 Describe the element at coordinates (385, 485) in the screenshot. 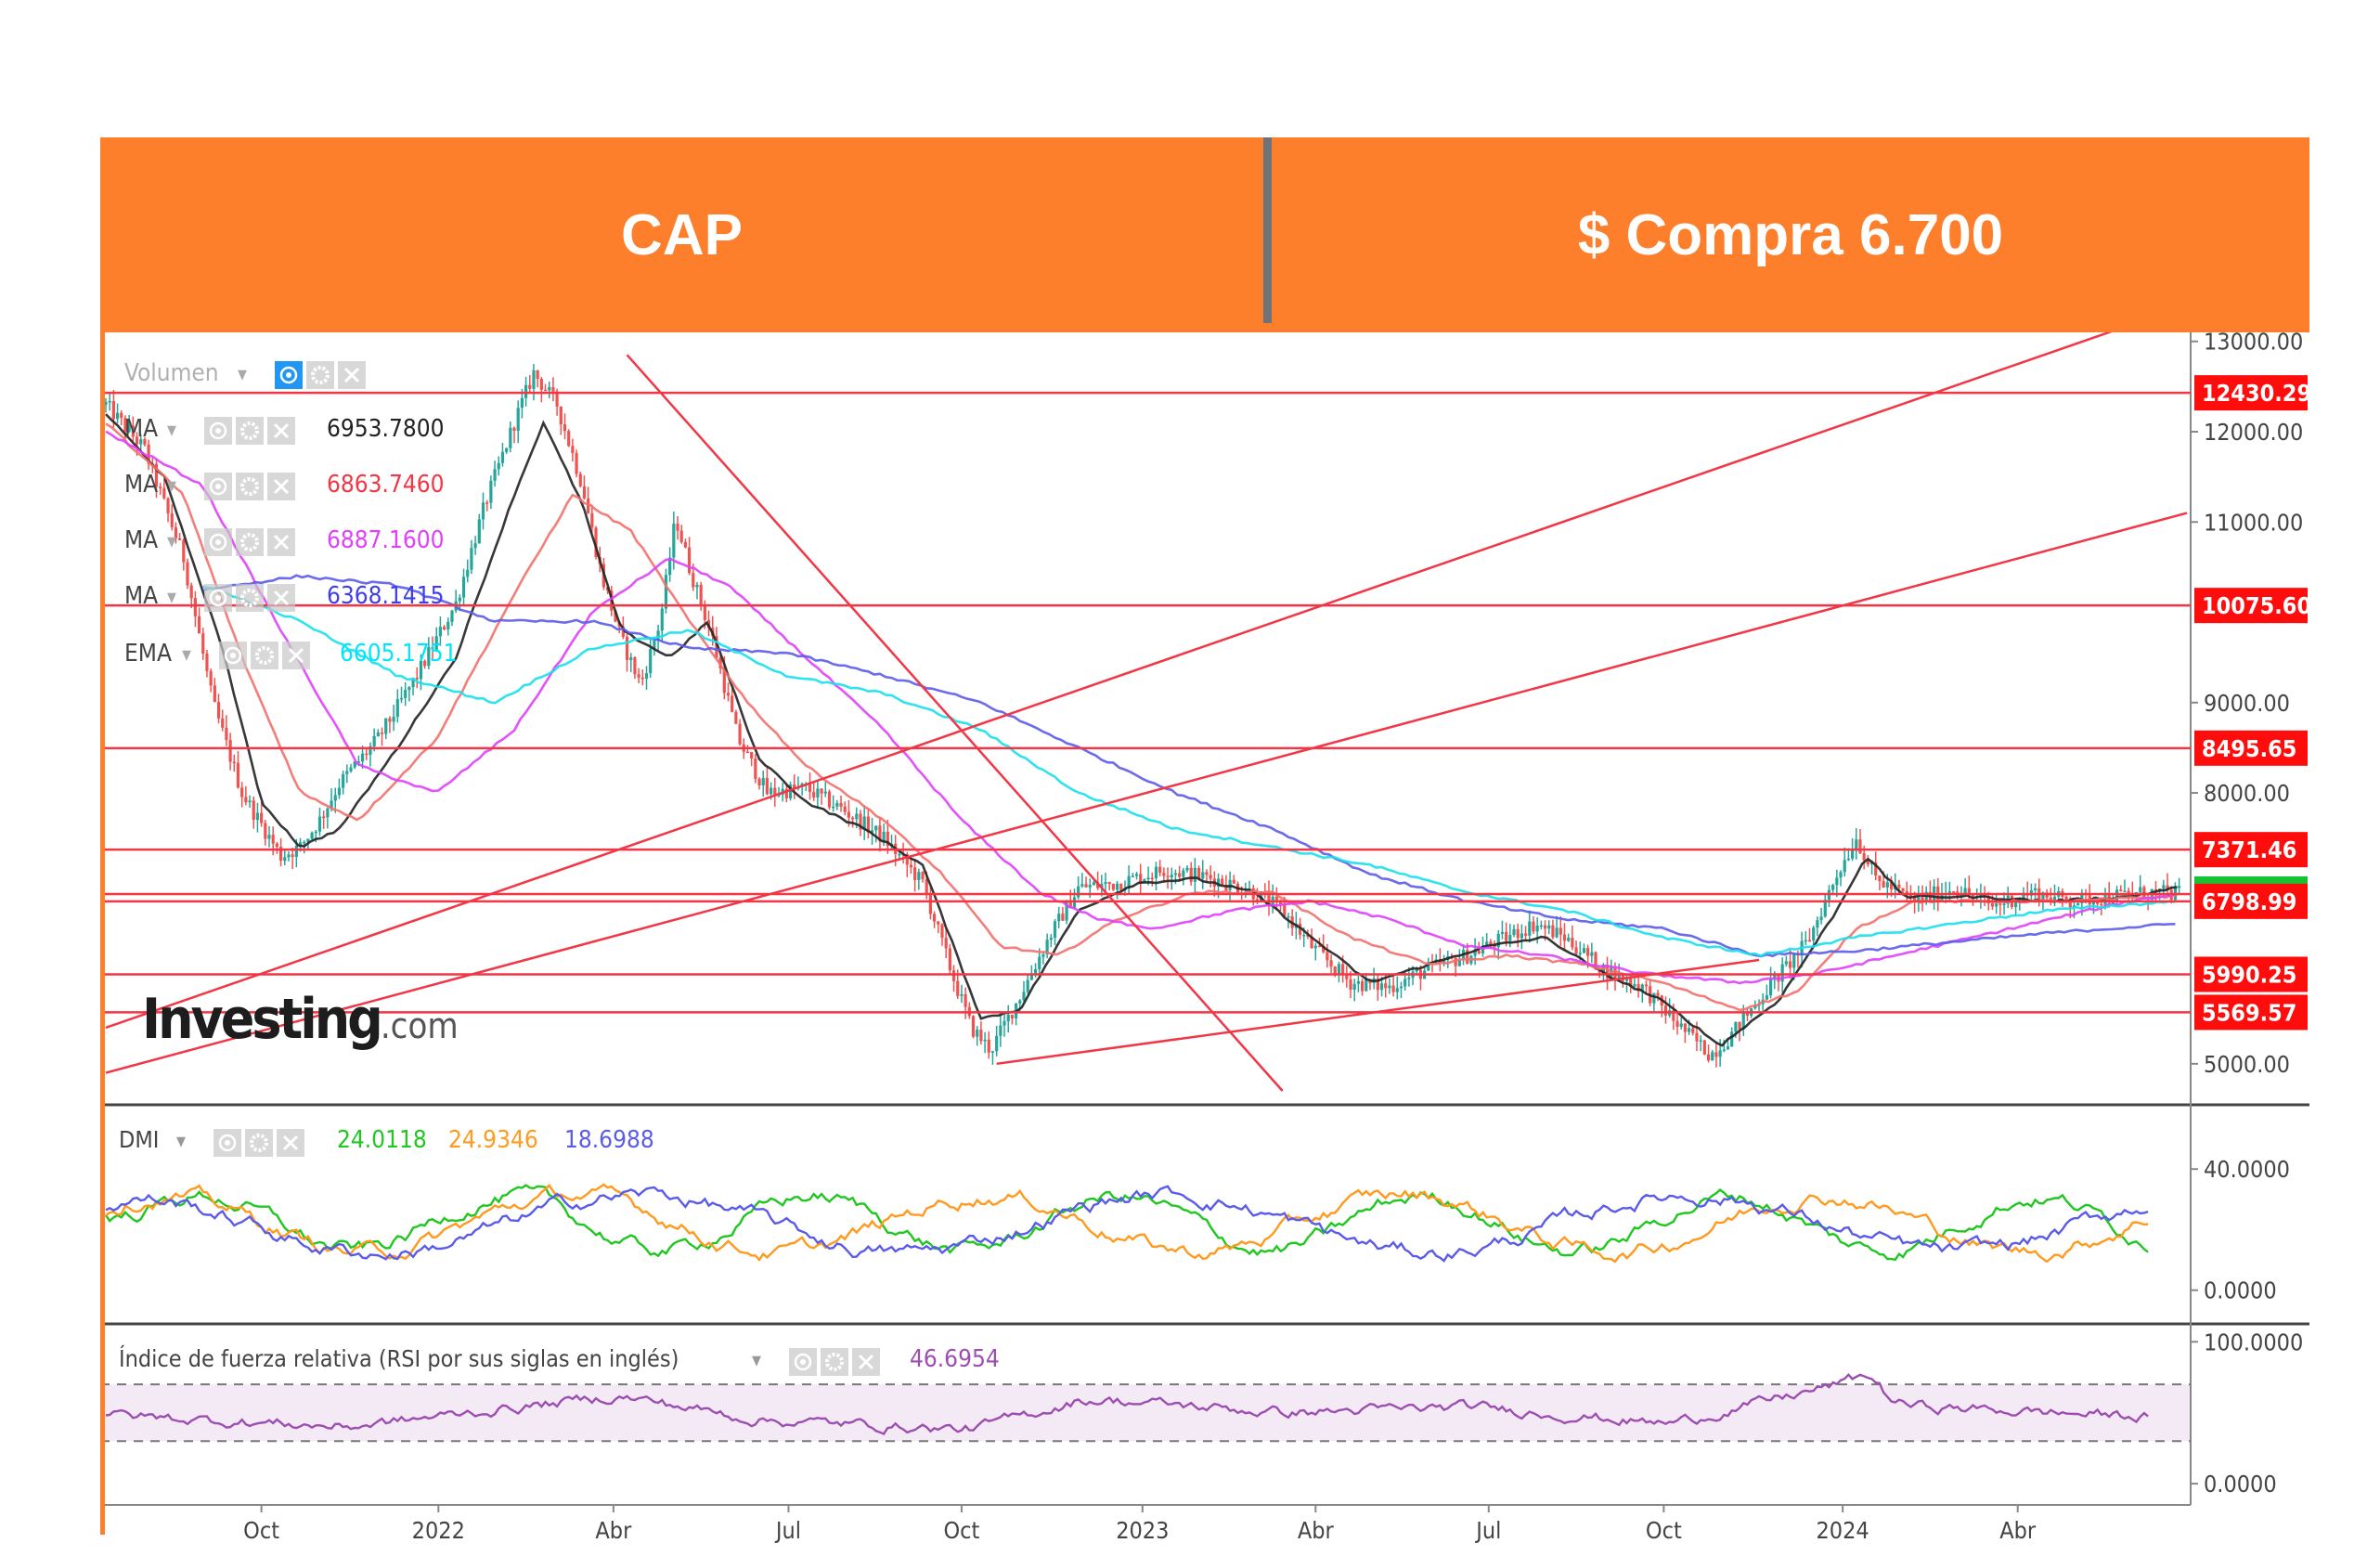

I see `indicator-legend-value-3: 6863.7460` at that location.